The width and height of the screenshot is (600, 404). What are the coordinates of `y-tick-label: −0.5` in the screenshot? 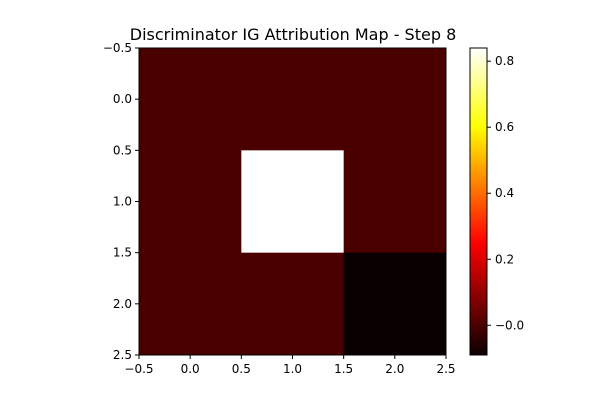 It's located at (117, 48).